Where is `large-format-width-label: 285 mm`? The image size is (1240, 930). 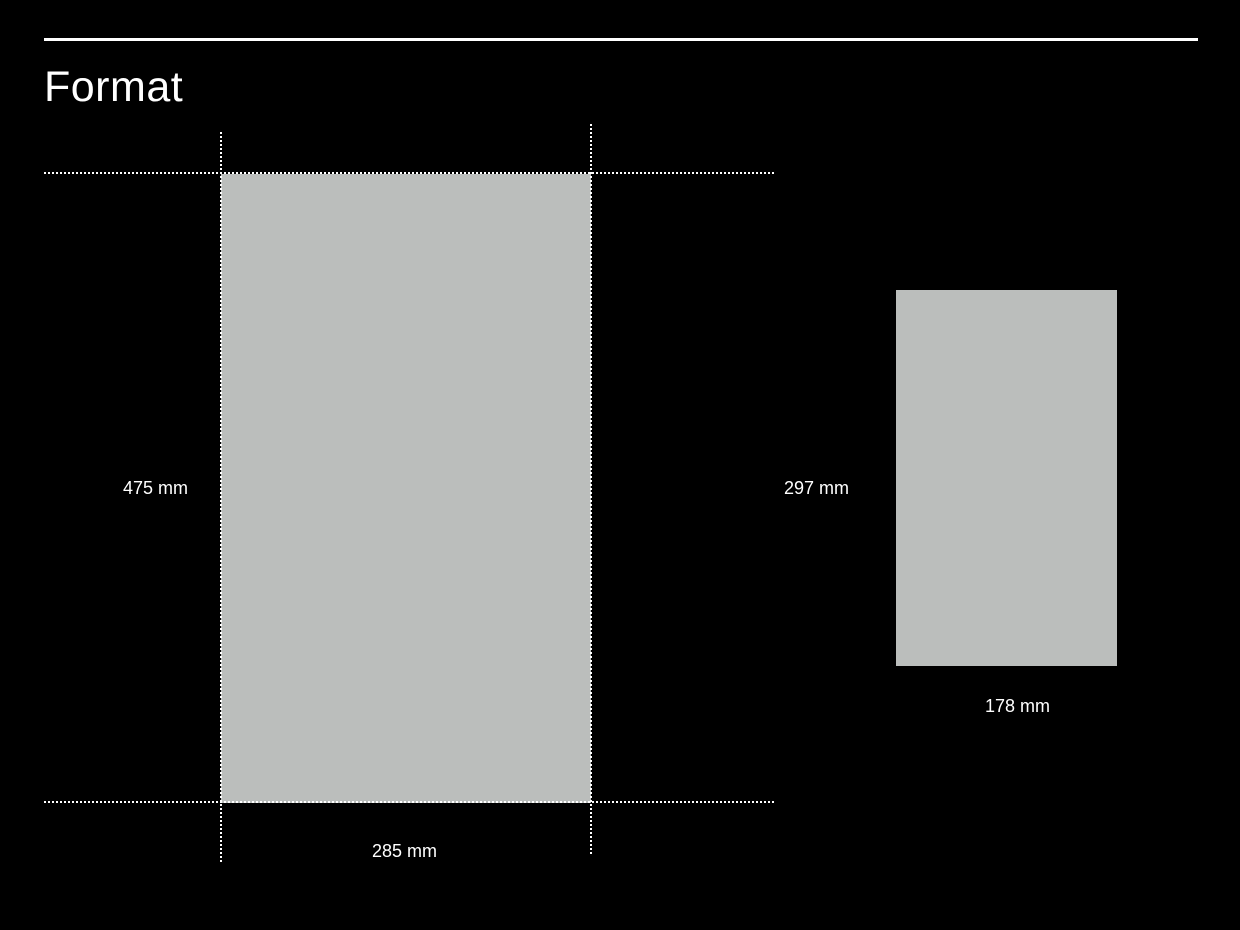
large-format-width-label: 285 mm is located at coordinates (405, 851).